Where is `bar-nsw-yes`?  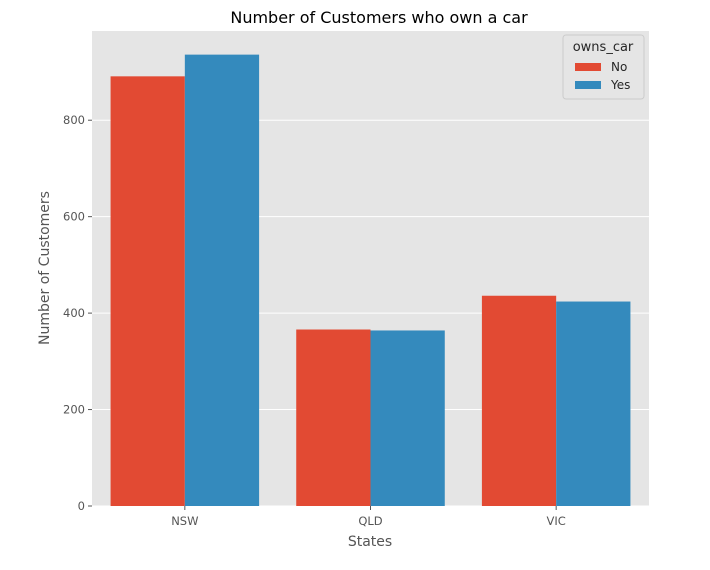 bar-nsw-yes is located at coordinates (222, 280).